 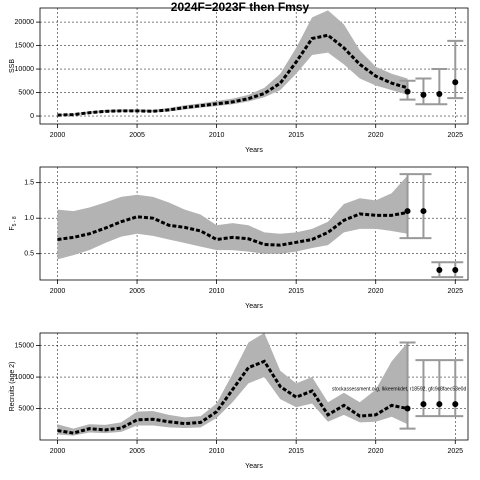 I want to click on y-axis-label: Recruits (age 2), so click(x=12, y=387).